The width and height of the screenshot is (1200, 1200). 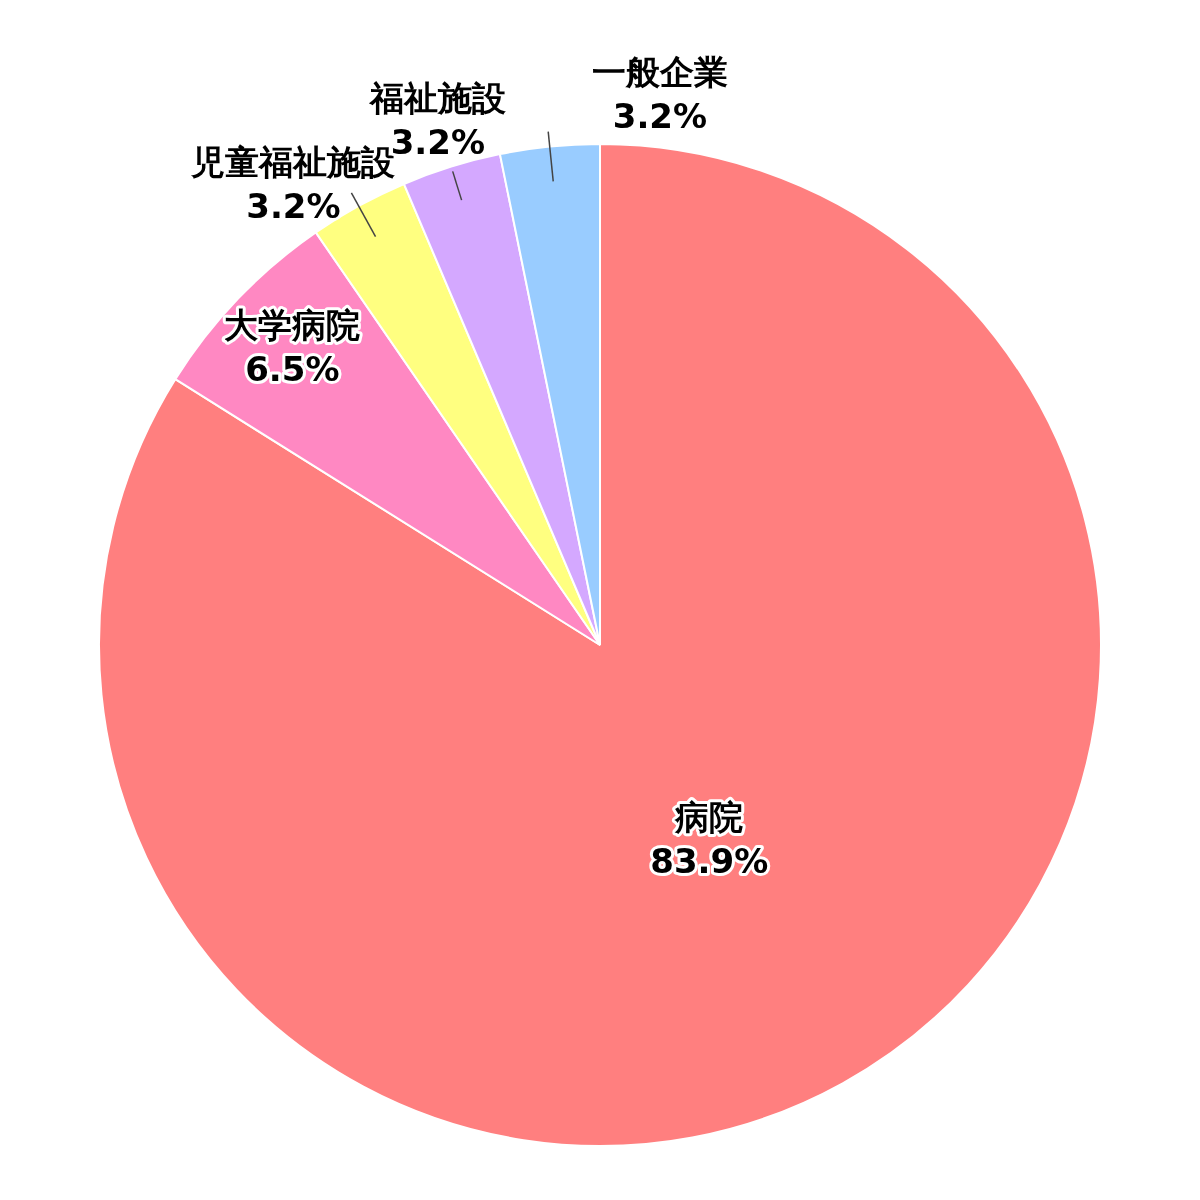 I want to click on slice-label: 福祉施設, so click(x=436, y=98).